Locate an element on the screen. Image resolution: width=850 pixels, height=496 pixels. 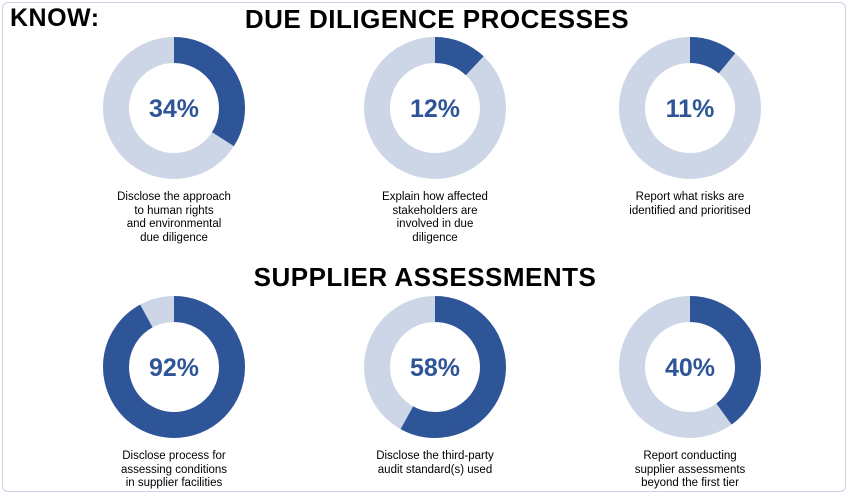
donut-svg: 34% is located at coordinates (174, 108).